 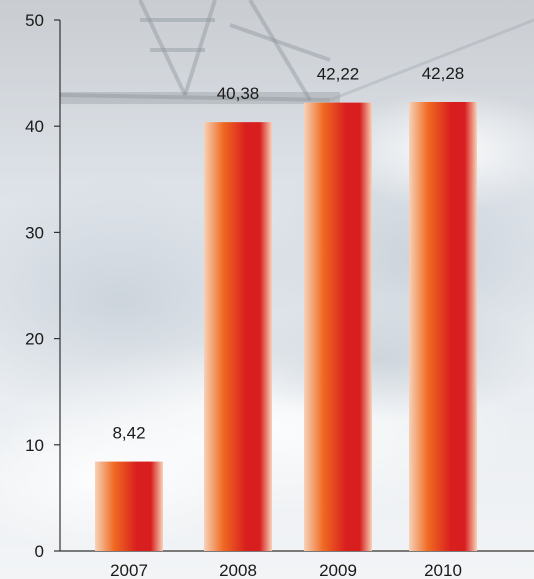 What do you see at coordinates (286, 570) in the screenshot?
I see `x-axis-labels: 2007 2008 2009 2010` at bounding box center [286, 570].